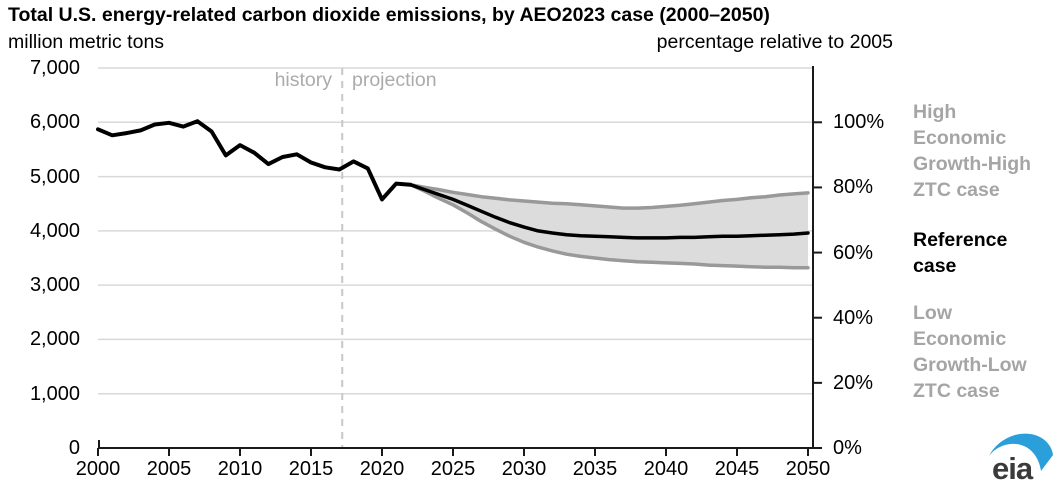 This screenshot has width=1060, height=494. I want to click on projection-annotation: projection, so click(394, 80).